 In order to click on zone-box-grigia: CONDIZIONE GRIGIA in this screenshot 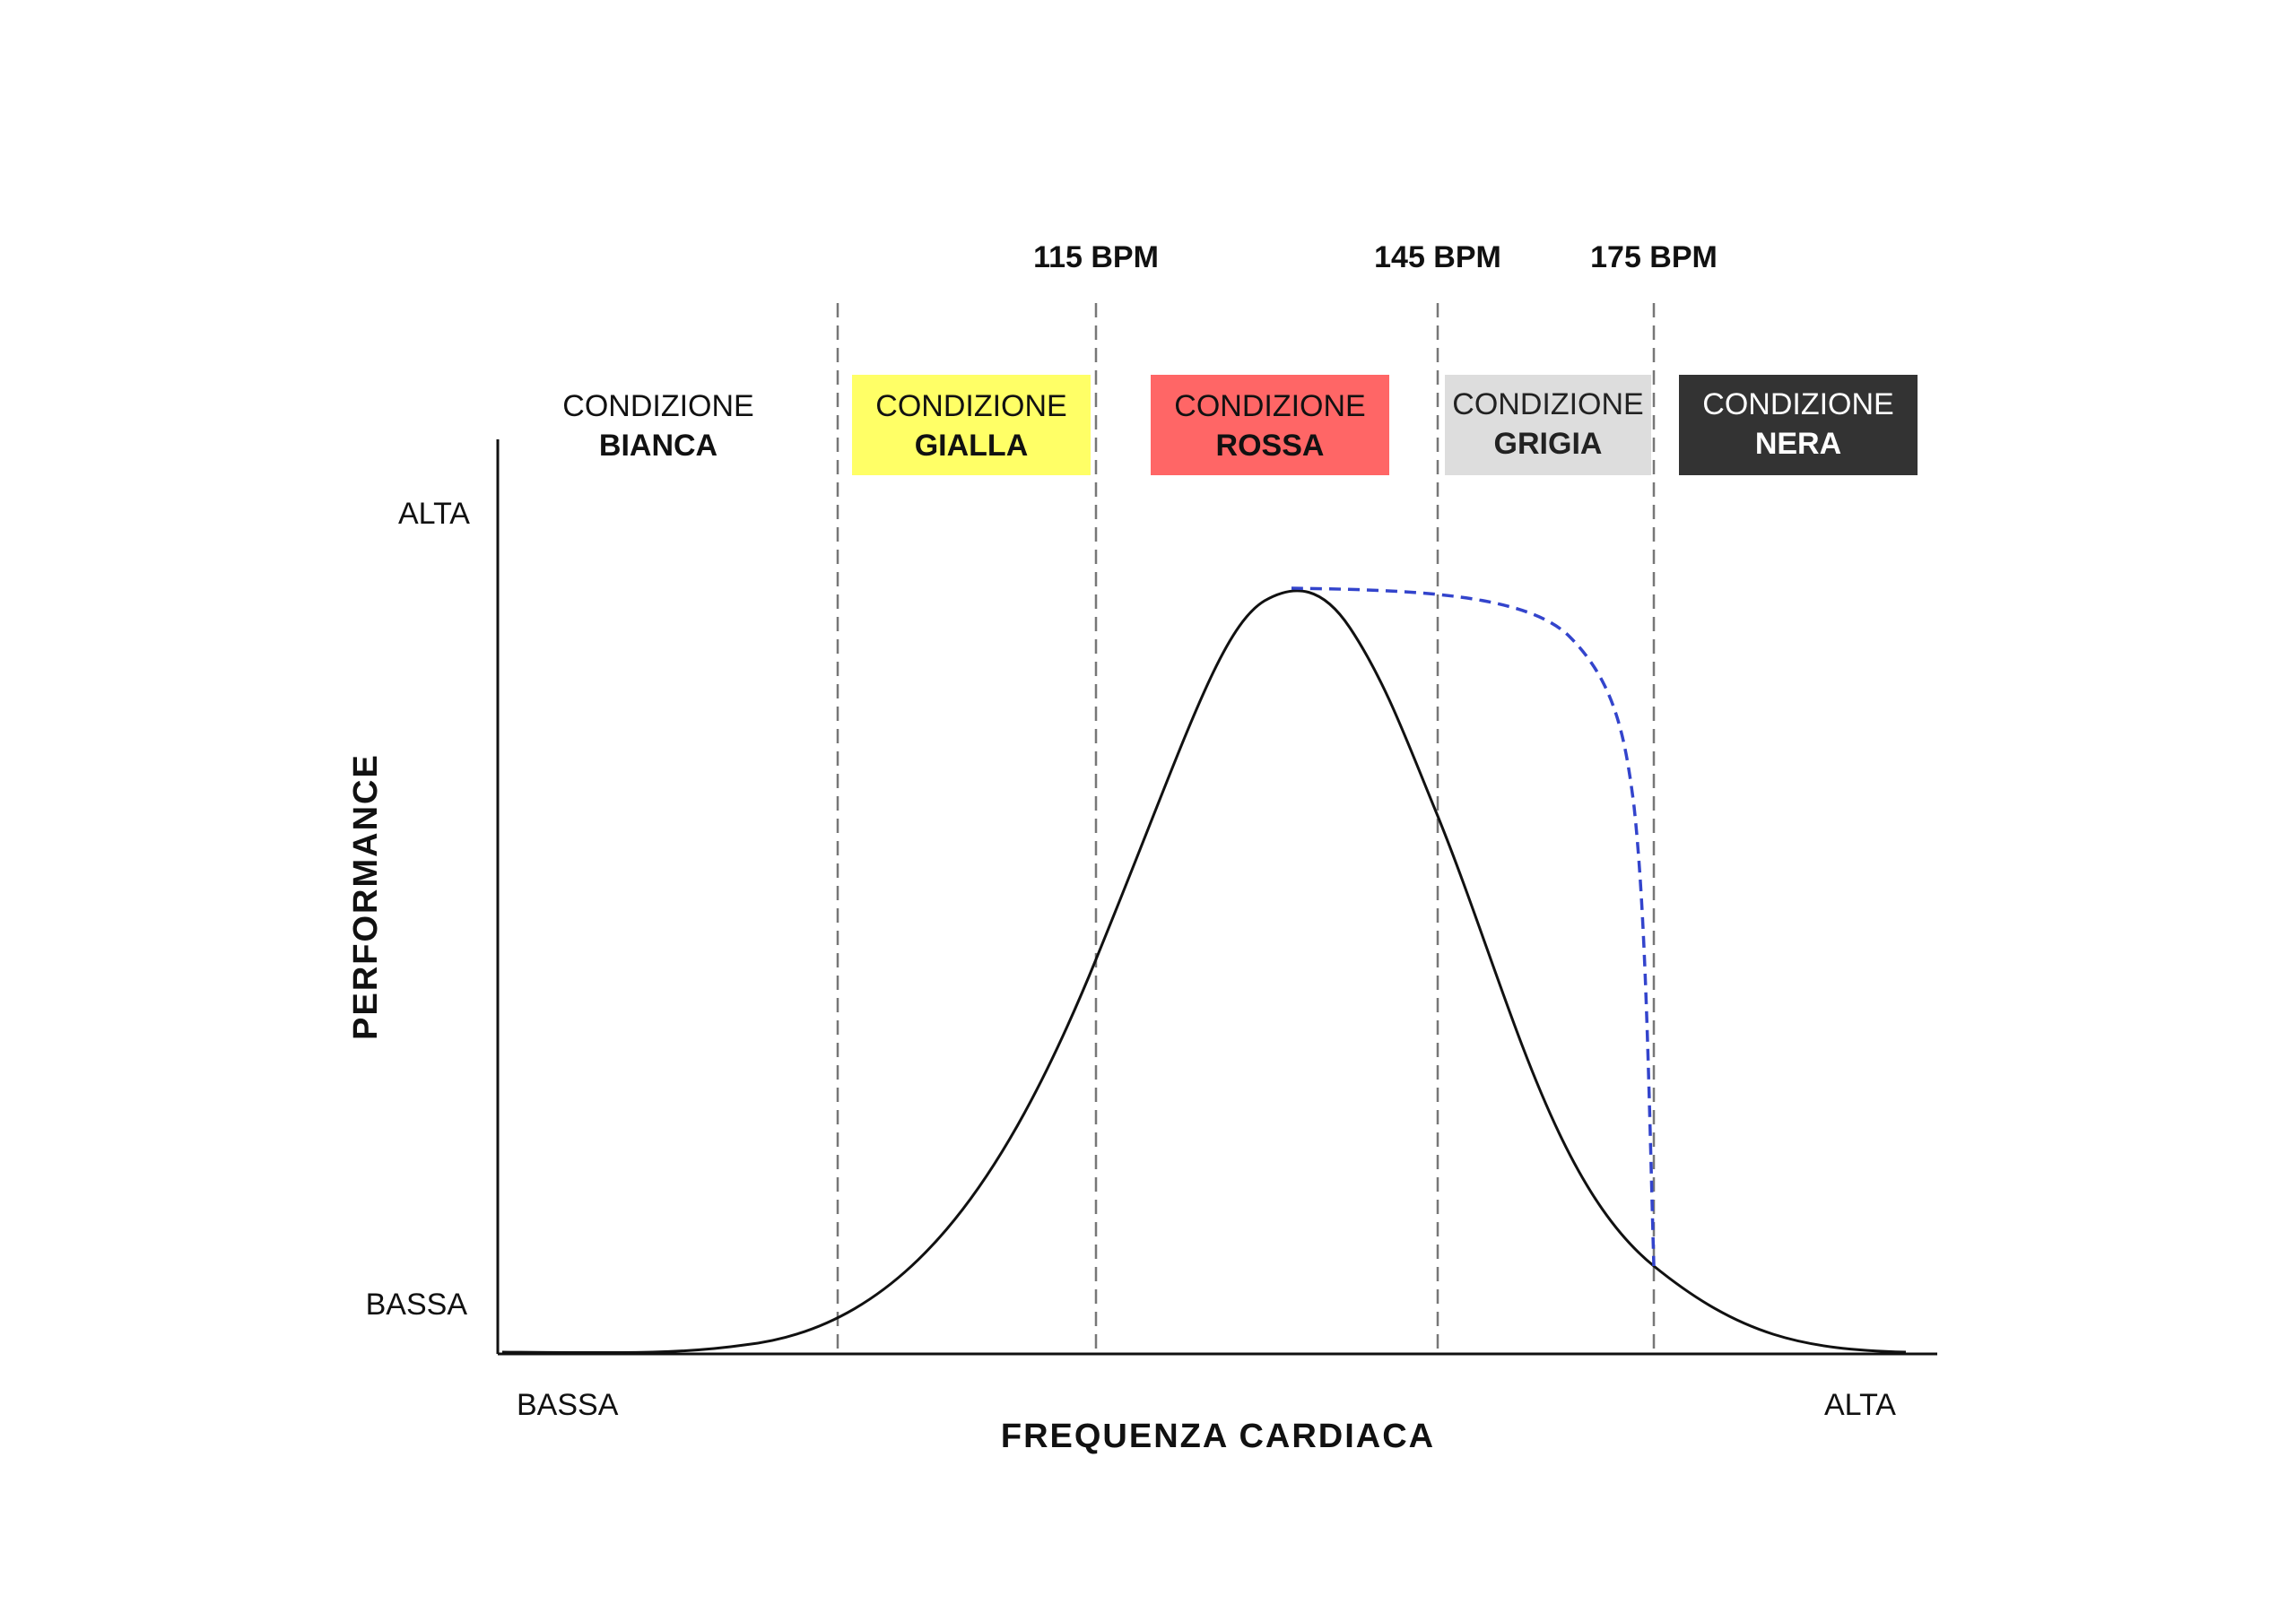, I will do `click(1548, 425)`.